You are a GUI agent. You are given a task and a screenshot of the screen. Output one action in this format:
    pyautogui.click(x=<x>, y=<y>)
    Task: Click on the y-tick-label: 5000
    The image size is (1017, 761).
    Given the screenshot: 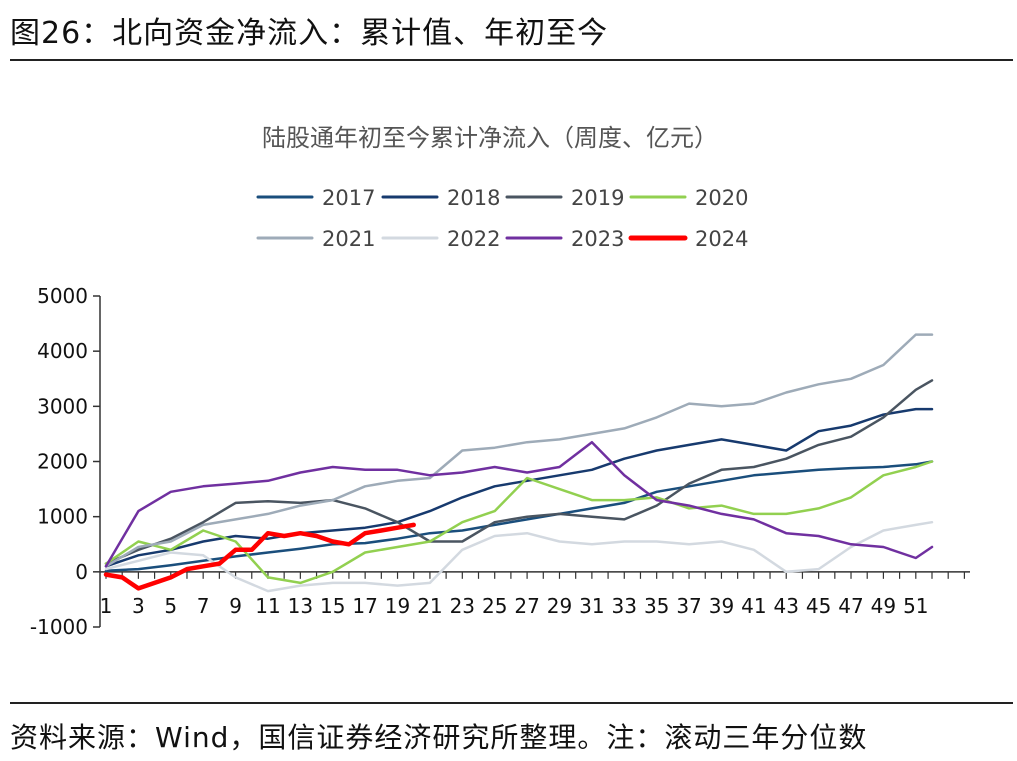 What is the action you would take?
    pyautogui.click(x=62, y=296)
    